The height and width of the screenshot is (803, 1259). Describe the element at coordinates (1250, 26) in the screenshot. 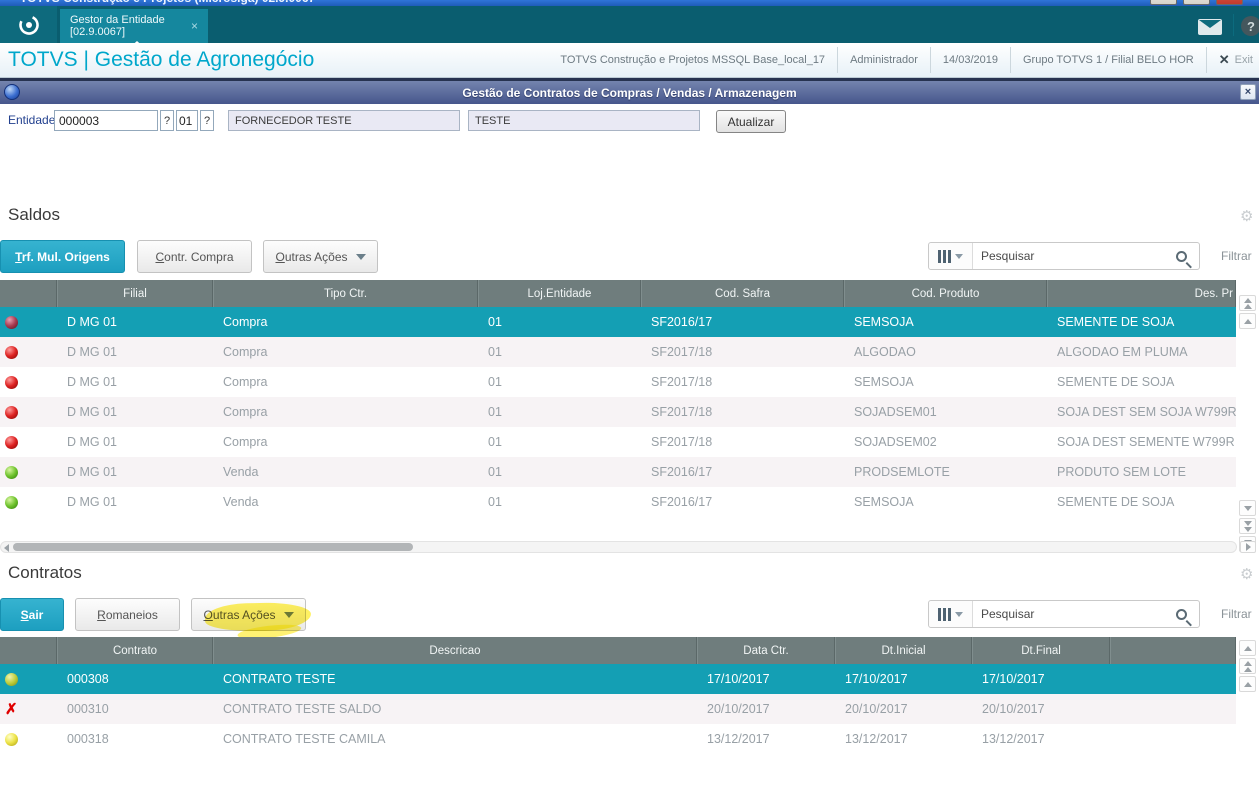

I see `help-icon: ?` at that location.